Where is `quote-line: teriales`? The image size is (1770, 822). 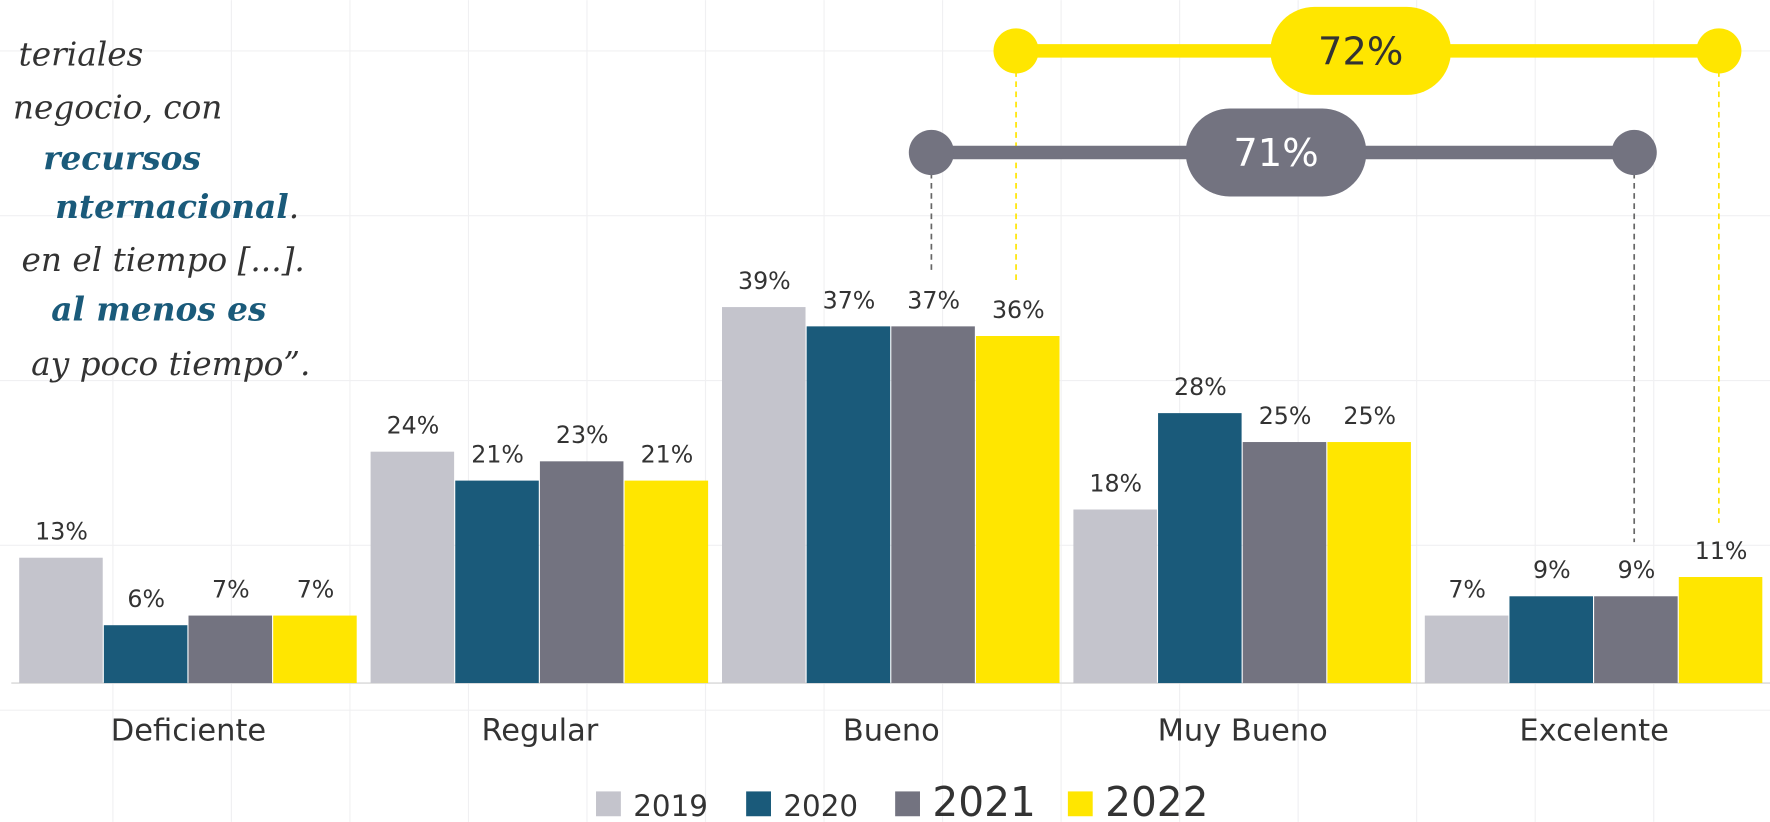
quote-line: teriales is located at coordinates (81, 55).